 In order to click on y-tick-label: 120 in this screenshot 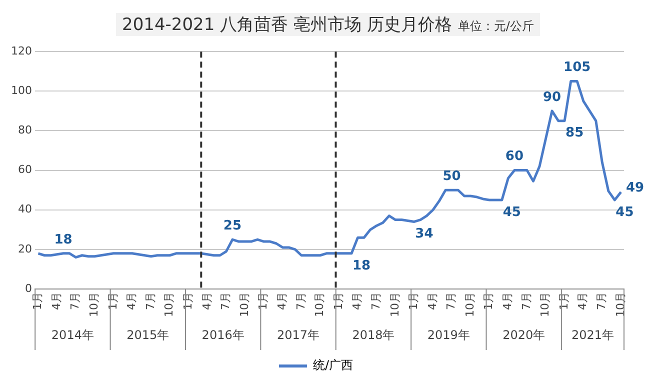, I will do `click(21, 51)`.